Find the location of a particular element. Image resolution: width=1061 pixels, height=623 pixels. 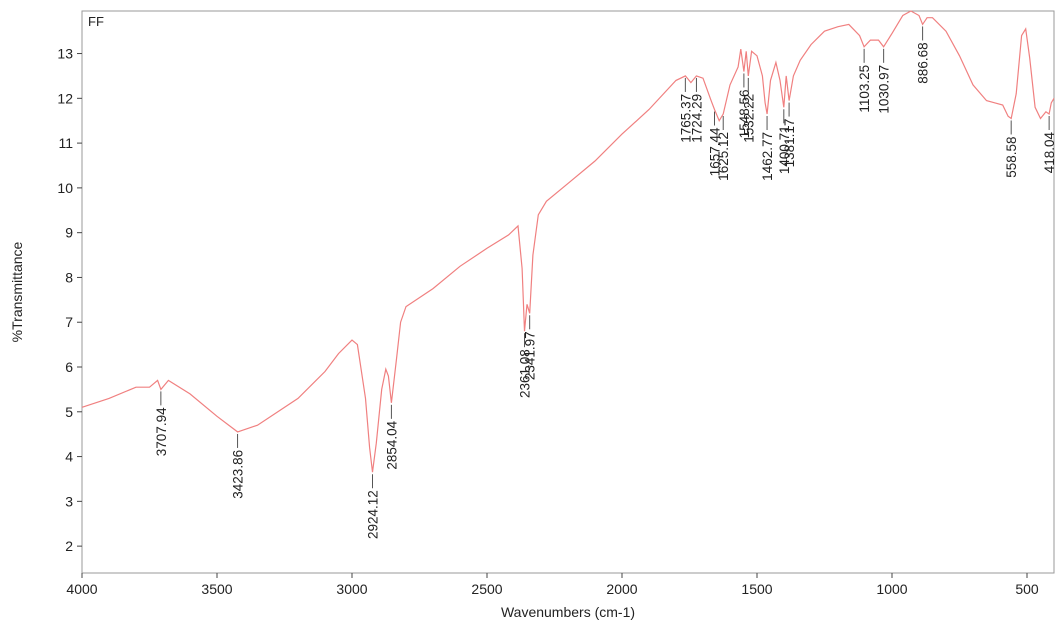

x-tick-label-2500: 2500 is located at coordinates (486, 589).